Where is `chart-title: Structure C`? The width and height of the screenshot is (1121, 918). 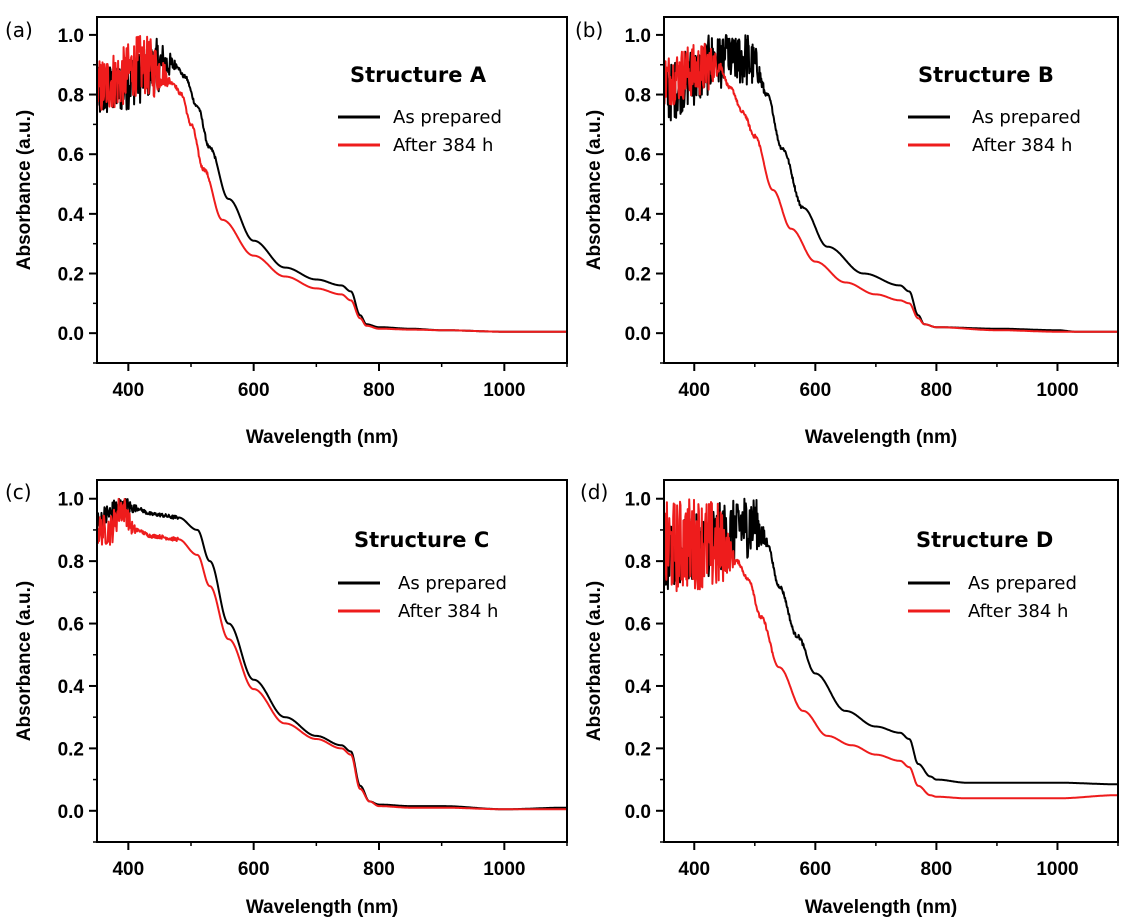 chart-title: Structure C is located at coordinates (421, 540).